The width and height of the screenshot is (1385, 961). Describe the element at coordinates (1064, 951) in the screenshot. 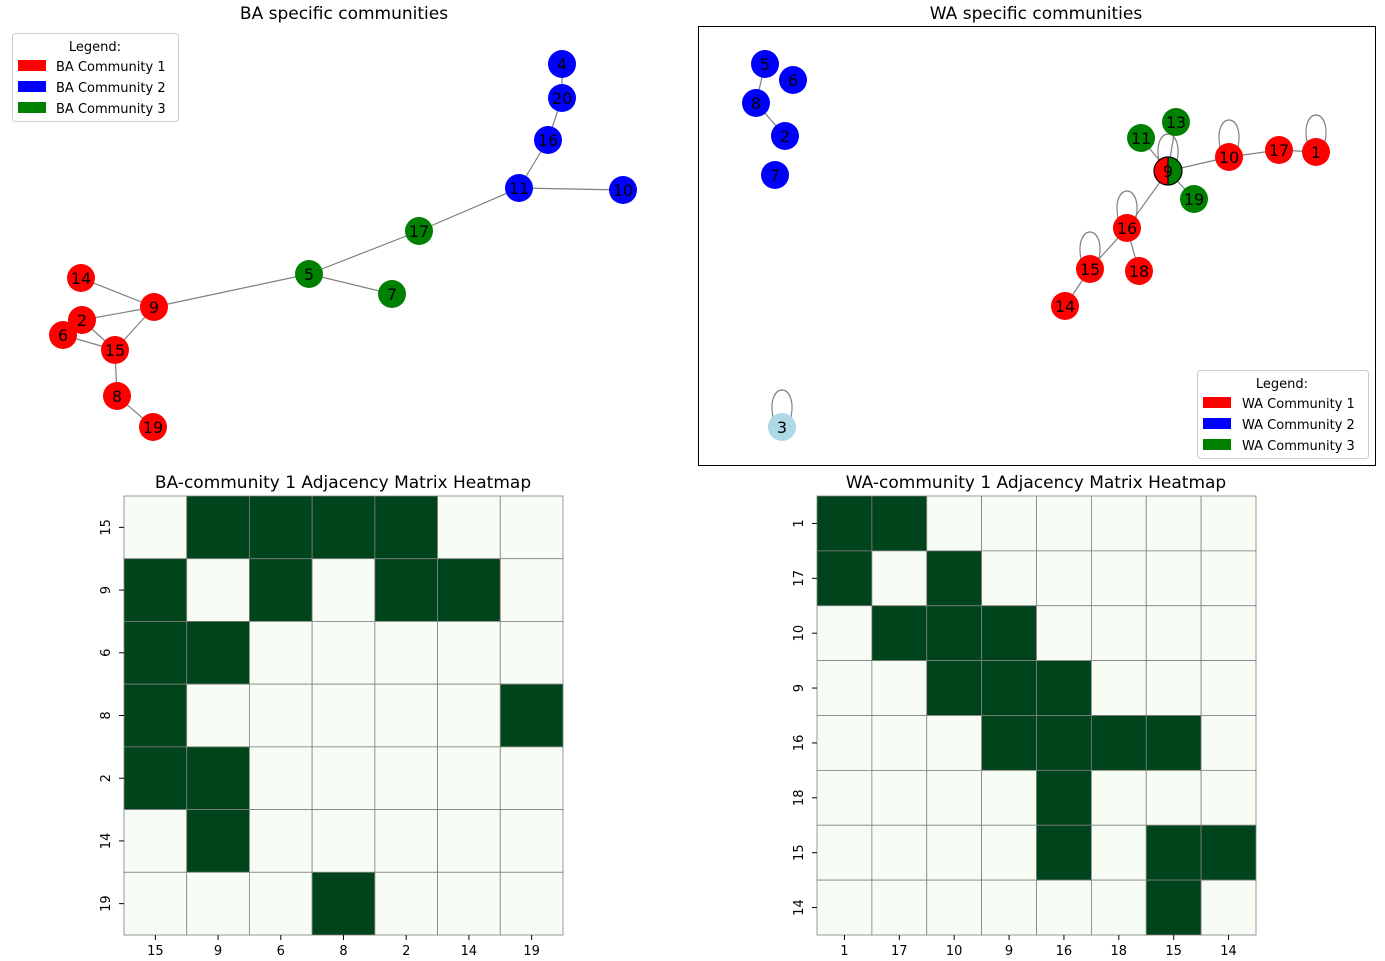

I see `wa-heatmap-xtick-label-4: 16` at that location.